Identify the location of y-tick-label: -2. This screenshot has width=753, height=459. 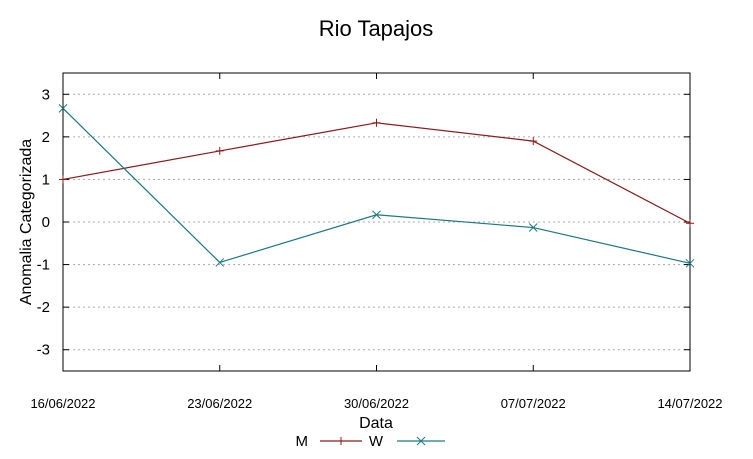
(43, 307).